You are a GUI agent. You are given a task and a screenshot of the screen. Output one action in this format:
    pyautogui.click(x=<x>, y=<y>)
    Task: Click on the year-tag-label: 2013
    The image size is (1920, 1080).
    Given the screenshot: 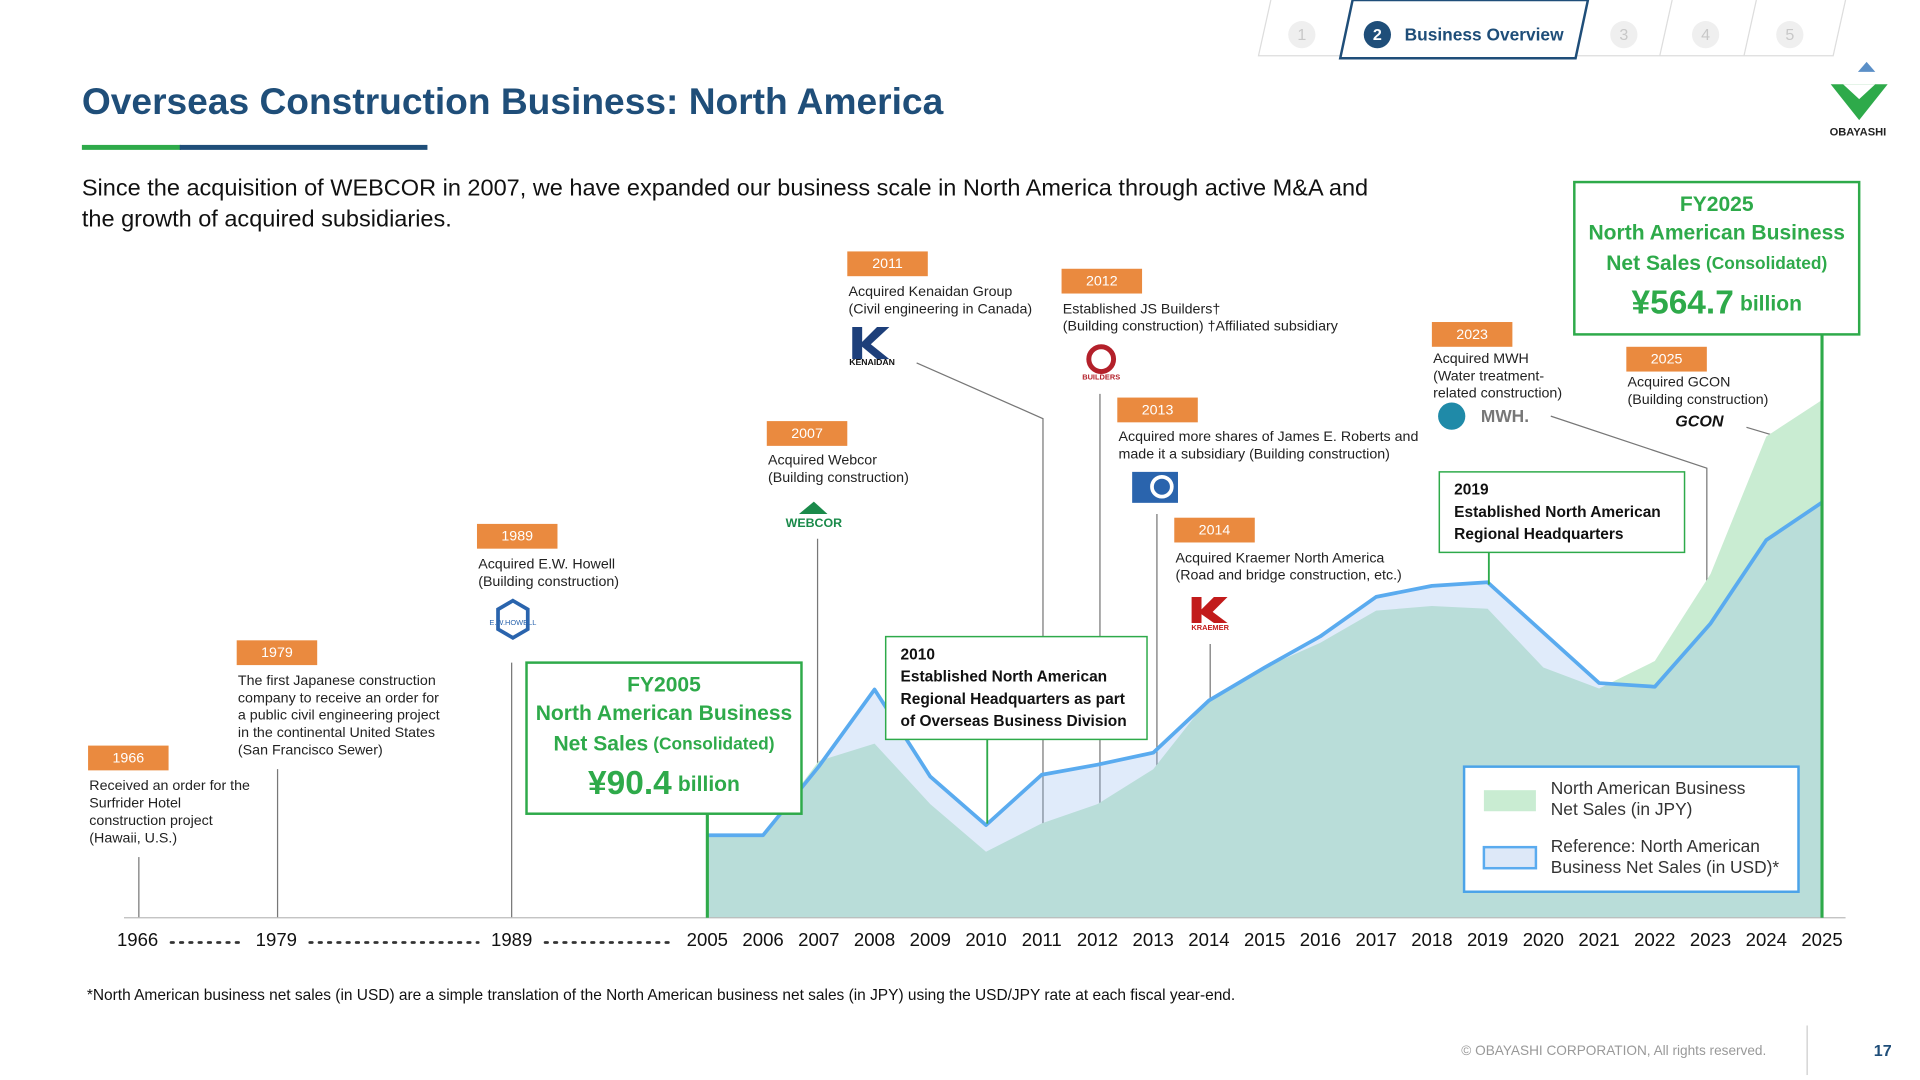 What is the action you would take?
    pyautogui.click(x=1158, y=410)
    